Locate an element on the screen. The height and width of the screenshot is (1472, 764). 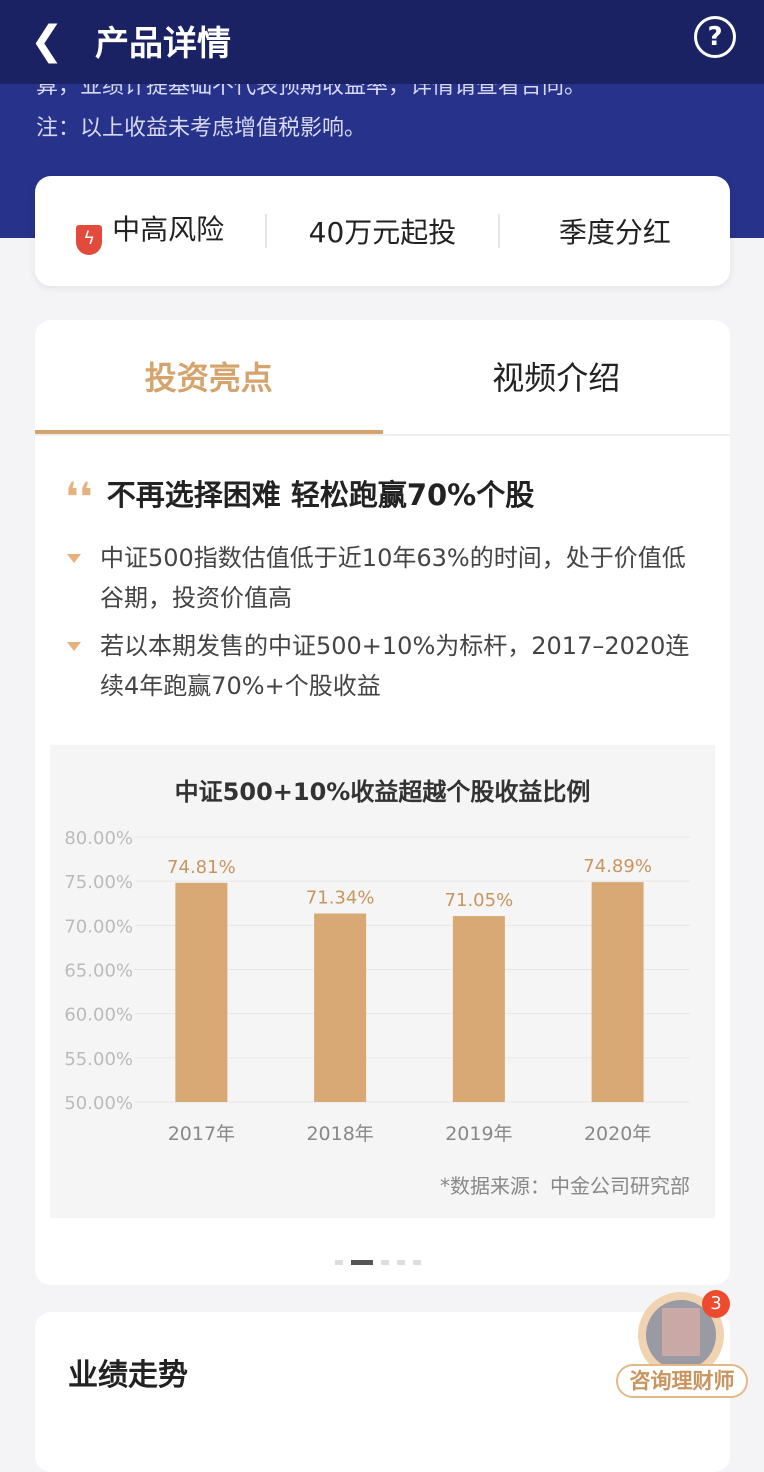
quote-icon: ❛❛ is located at coordinates (79, 498).